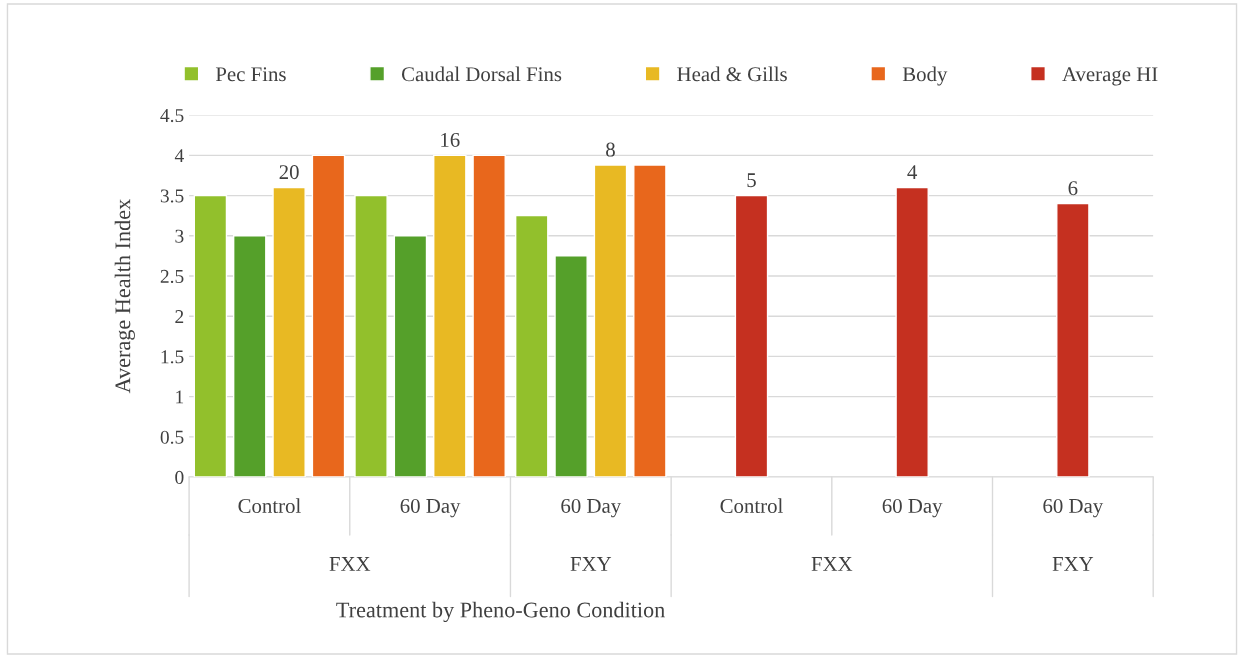 Image resolution: width=1244 pixels, height=658 pixels. I want to click on y-tick-label: 0, so click(179, 477).